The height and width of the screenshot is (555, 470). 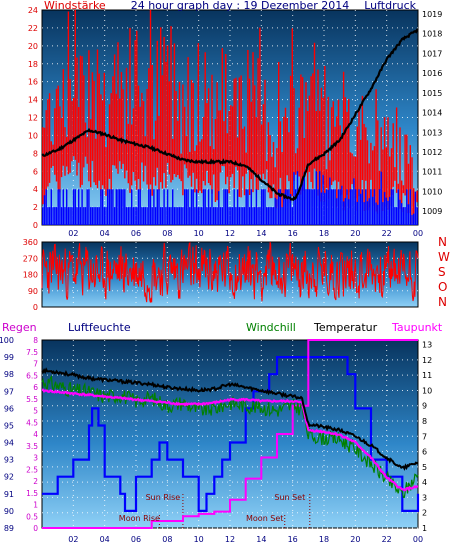 What do you see at coordinates (33, 28) in the screenshot?
I see `wind-tick-label: 22` at bounding box center [33, 28].